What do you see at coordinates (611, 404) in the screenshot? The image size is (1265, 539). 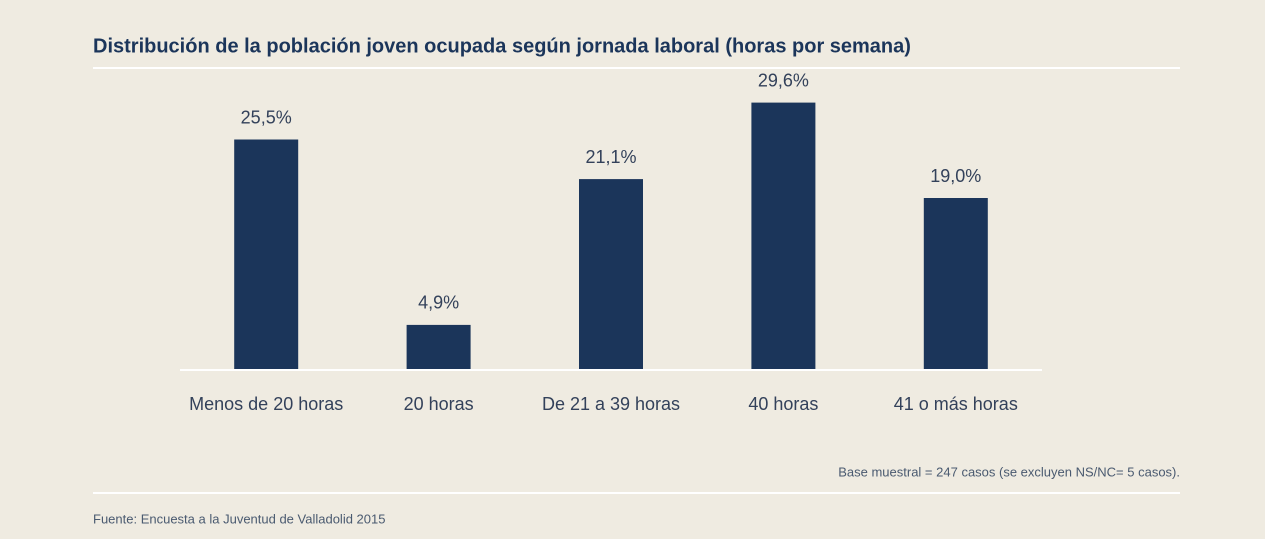 I see `x-tick-label: De 21 a 39 horas` at bounding box center [611, 404].